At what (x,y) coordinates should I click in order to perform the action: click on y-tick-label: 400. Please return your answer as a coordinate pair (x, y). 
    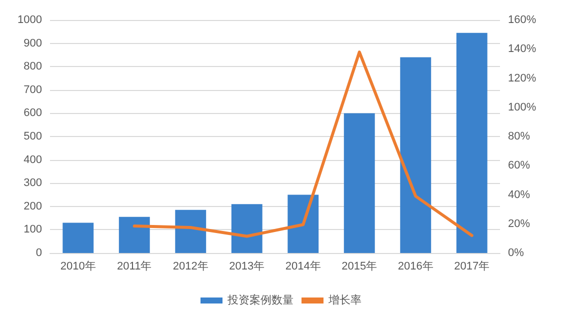
    Looking at the image, I should click on (33, 160).